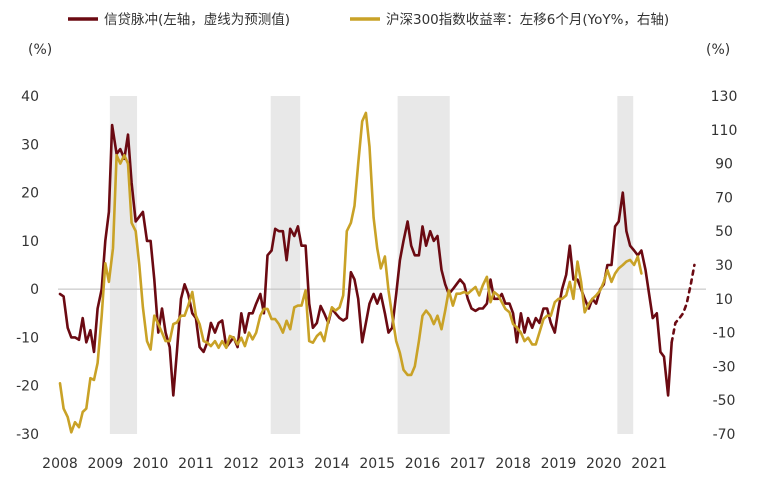 Image resolution: width=764 pixels, height=478 pixels. I want to click on x-tick-label: 2017, so click(468, 464).